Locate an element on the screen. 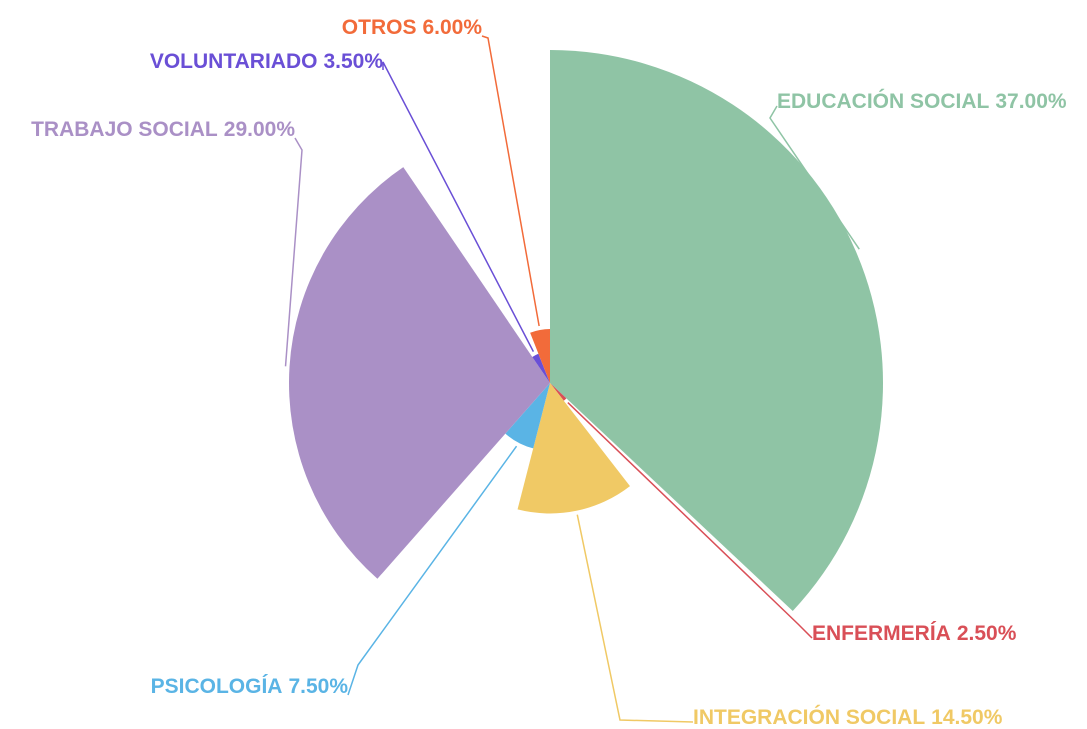 Image resolution: width=1087 pixels, height=729 pixels. category-name: TRABAJO SOCIAL is located at coordinates (124, 129).